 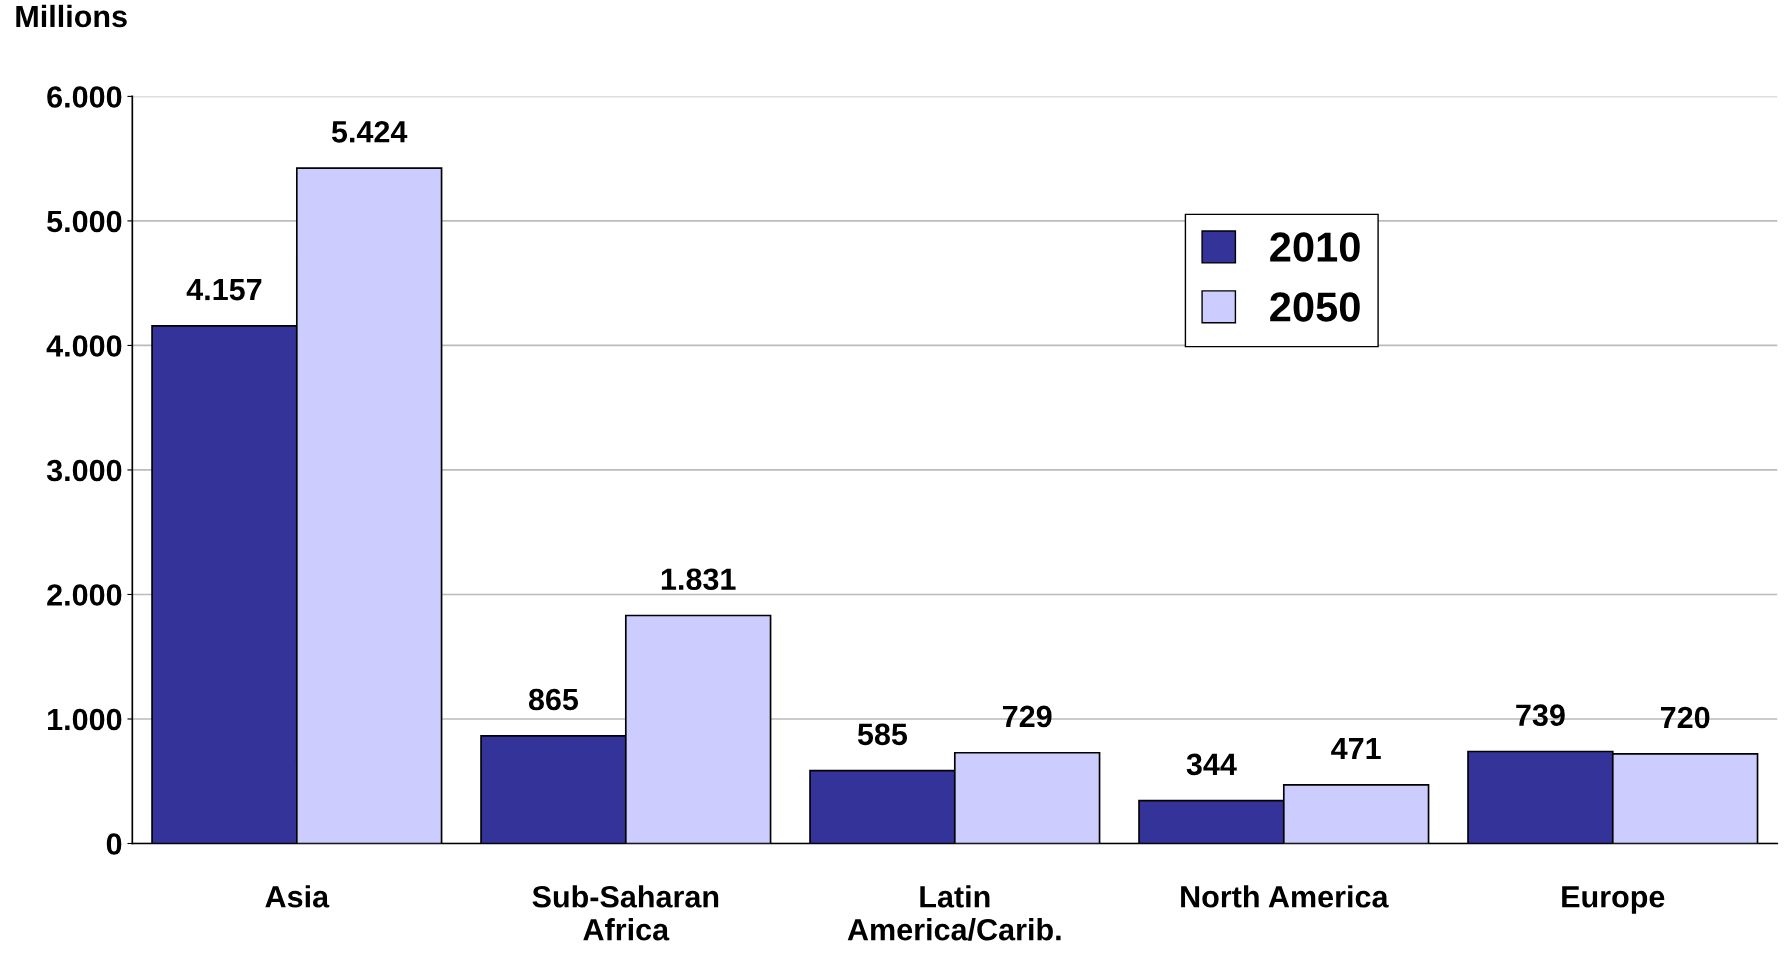 I want to click on legend-label: 2050, so click(x=1315, y=307).